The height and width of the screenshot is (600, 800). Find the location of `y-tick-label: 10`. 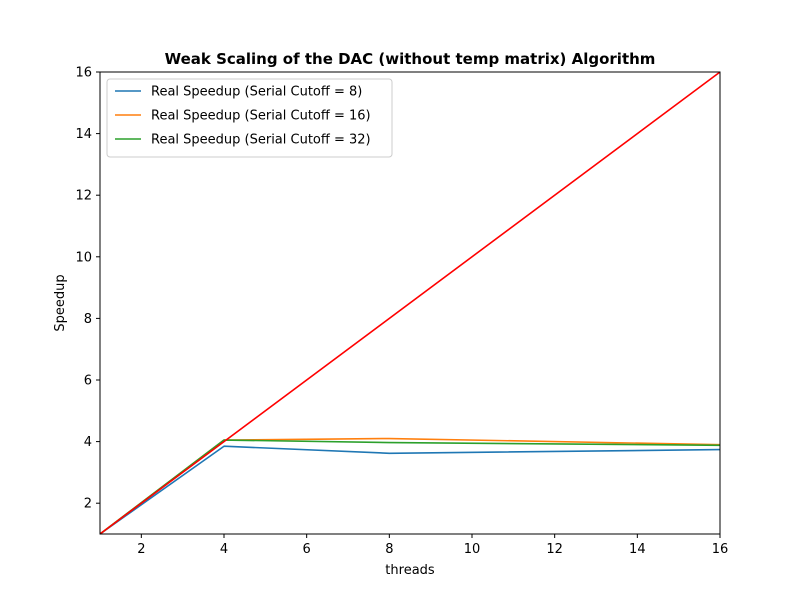

y-tick-label: 10 is located at coordinates (83, 257).